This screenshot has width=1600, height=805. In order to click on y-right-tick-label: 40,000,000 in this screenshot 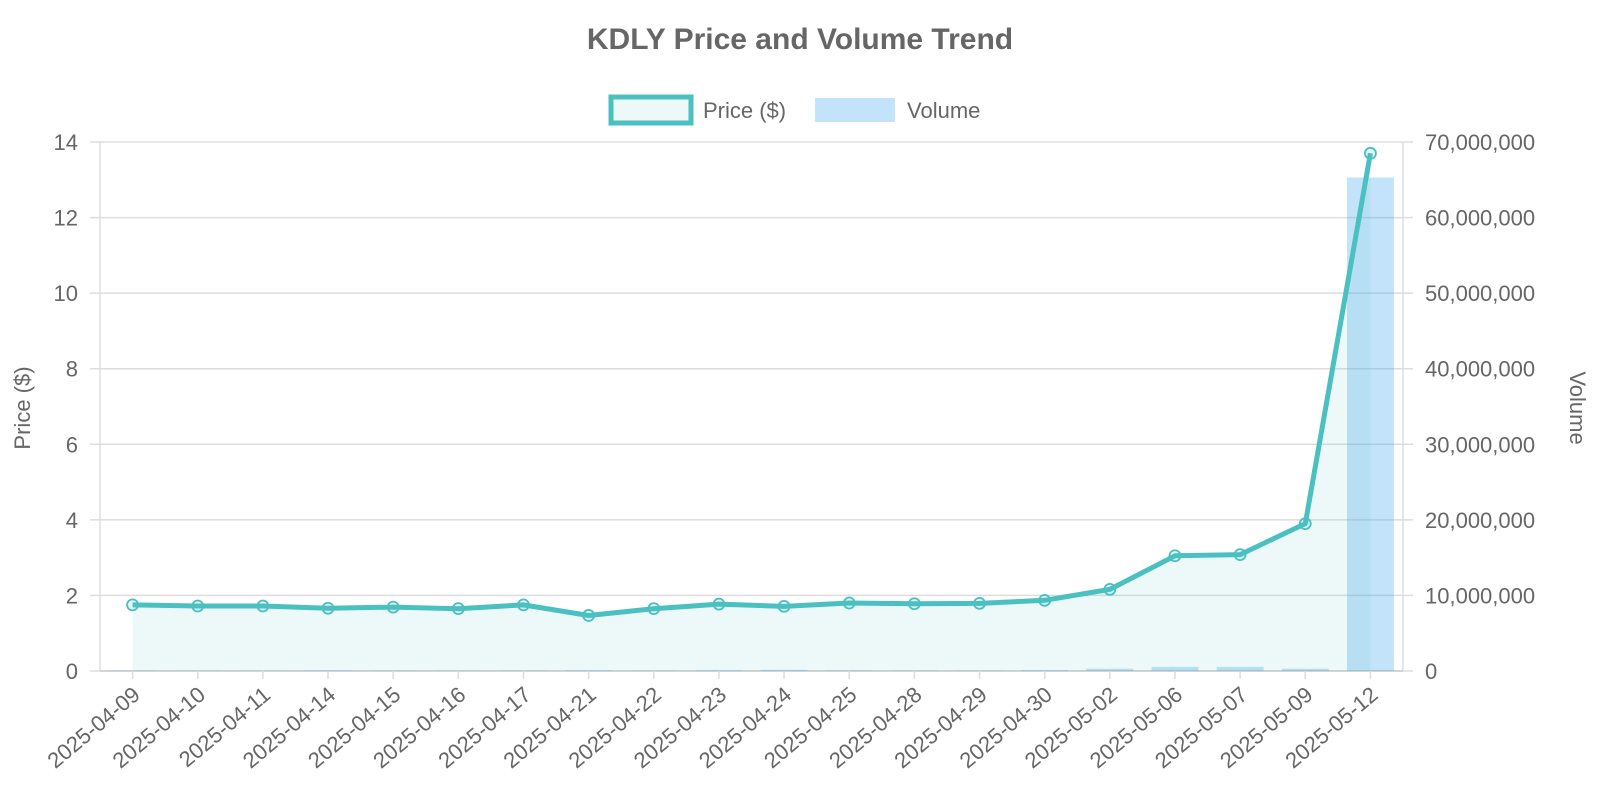, I will do `click(1480, 369)`.